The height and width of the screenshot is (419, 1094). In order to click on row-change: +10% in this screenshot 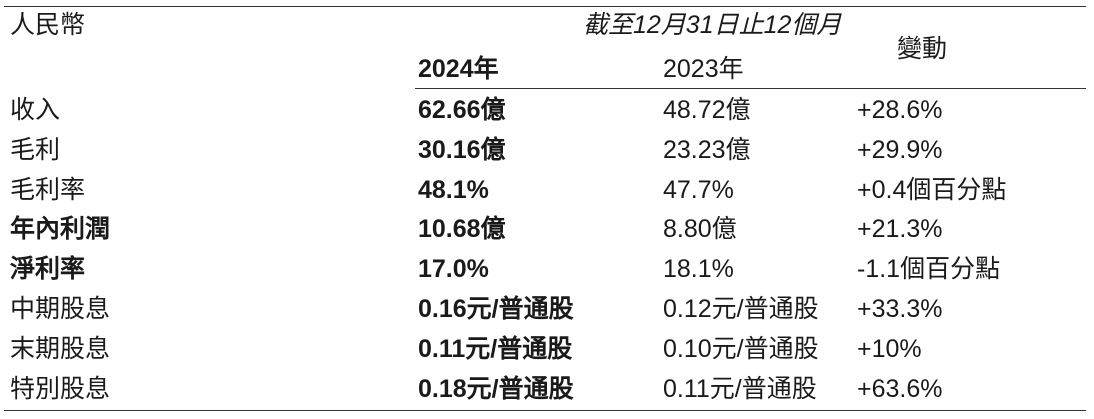, I will do `click(889, 349)`.